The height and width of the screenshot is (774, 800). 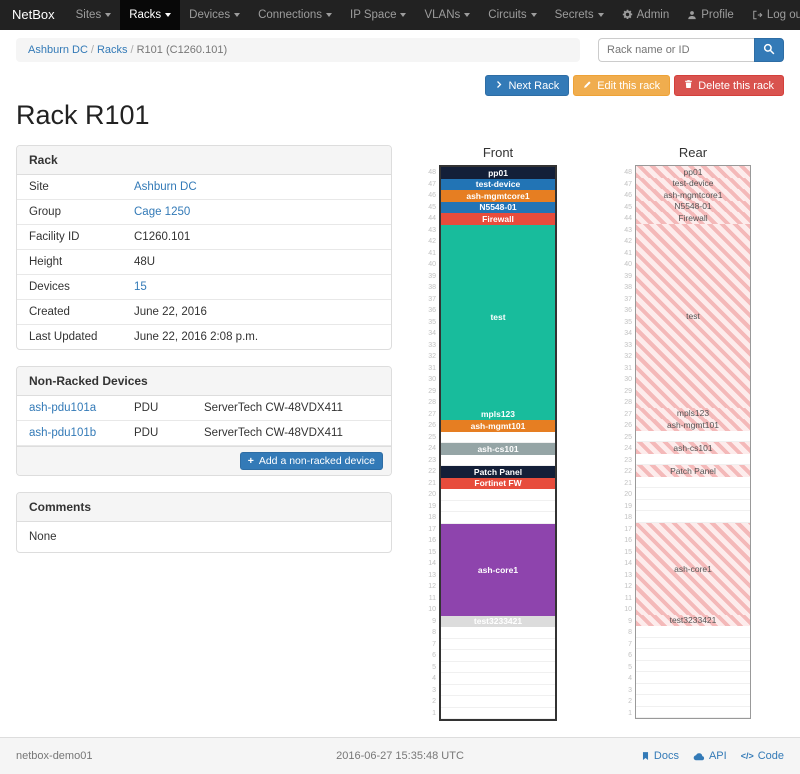 I want to click on attr-label: Site, so click(x=39, y=187).